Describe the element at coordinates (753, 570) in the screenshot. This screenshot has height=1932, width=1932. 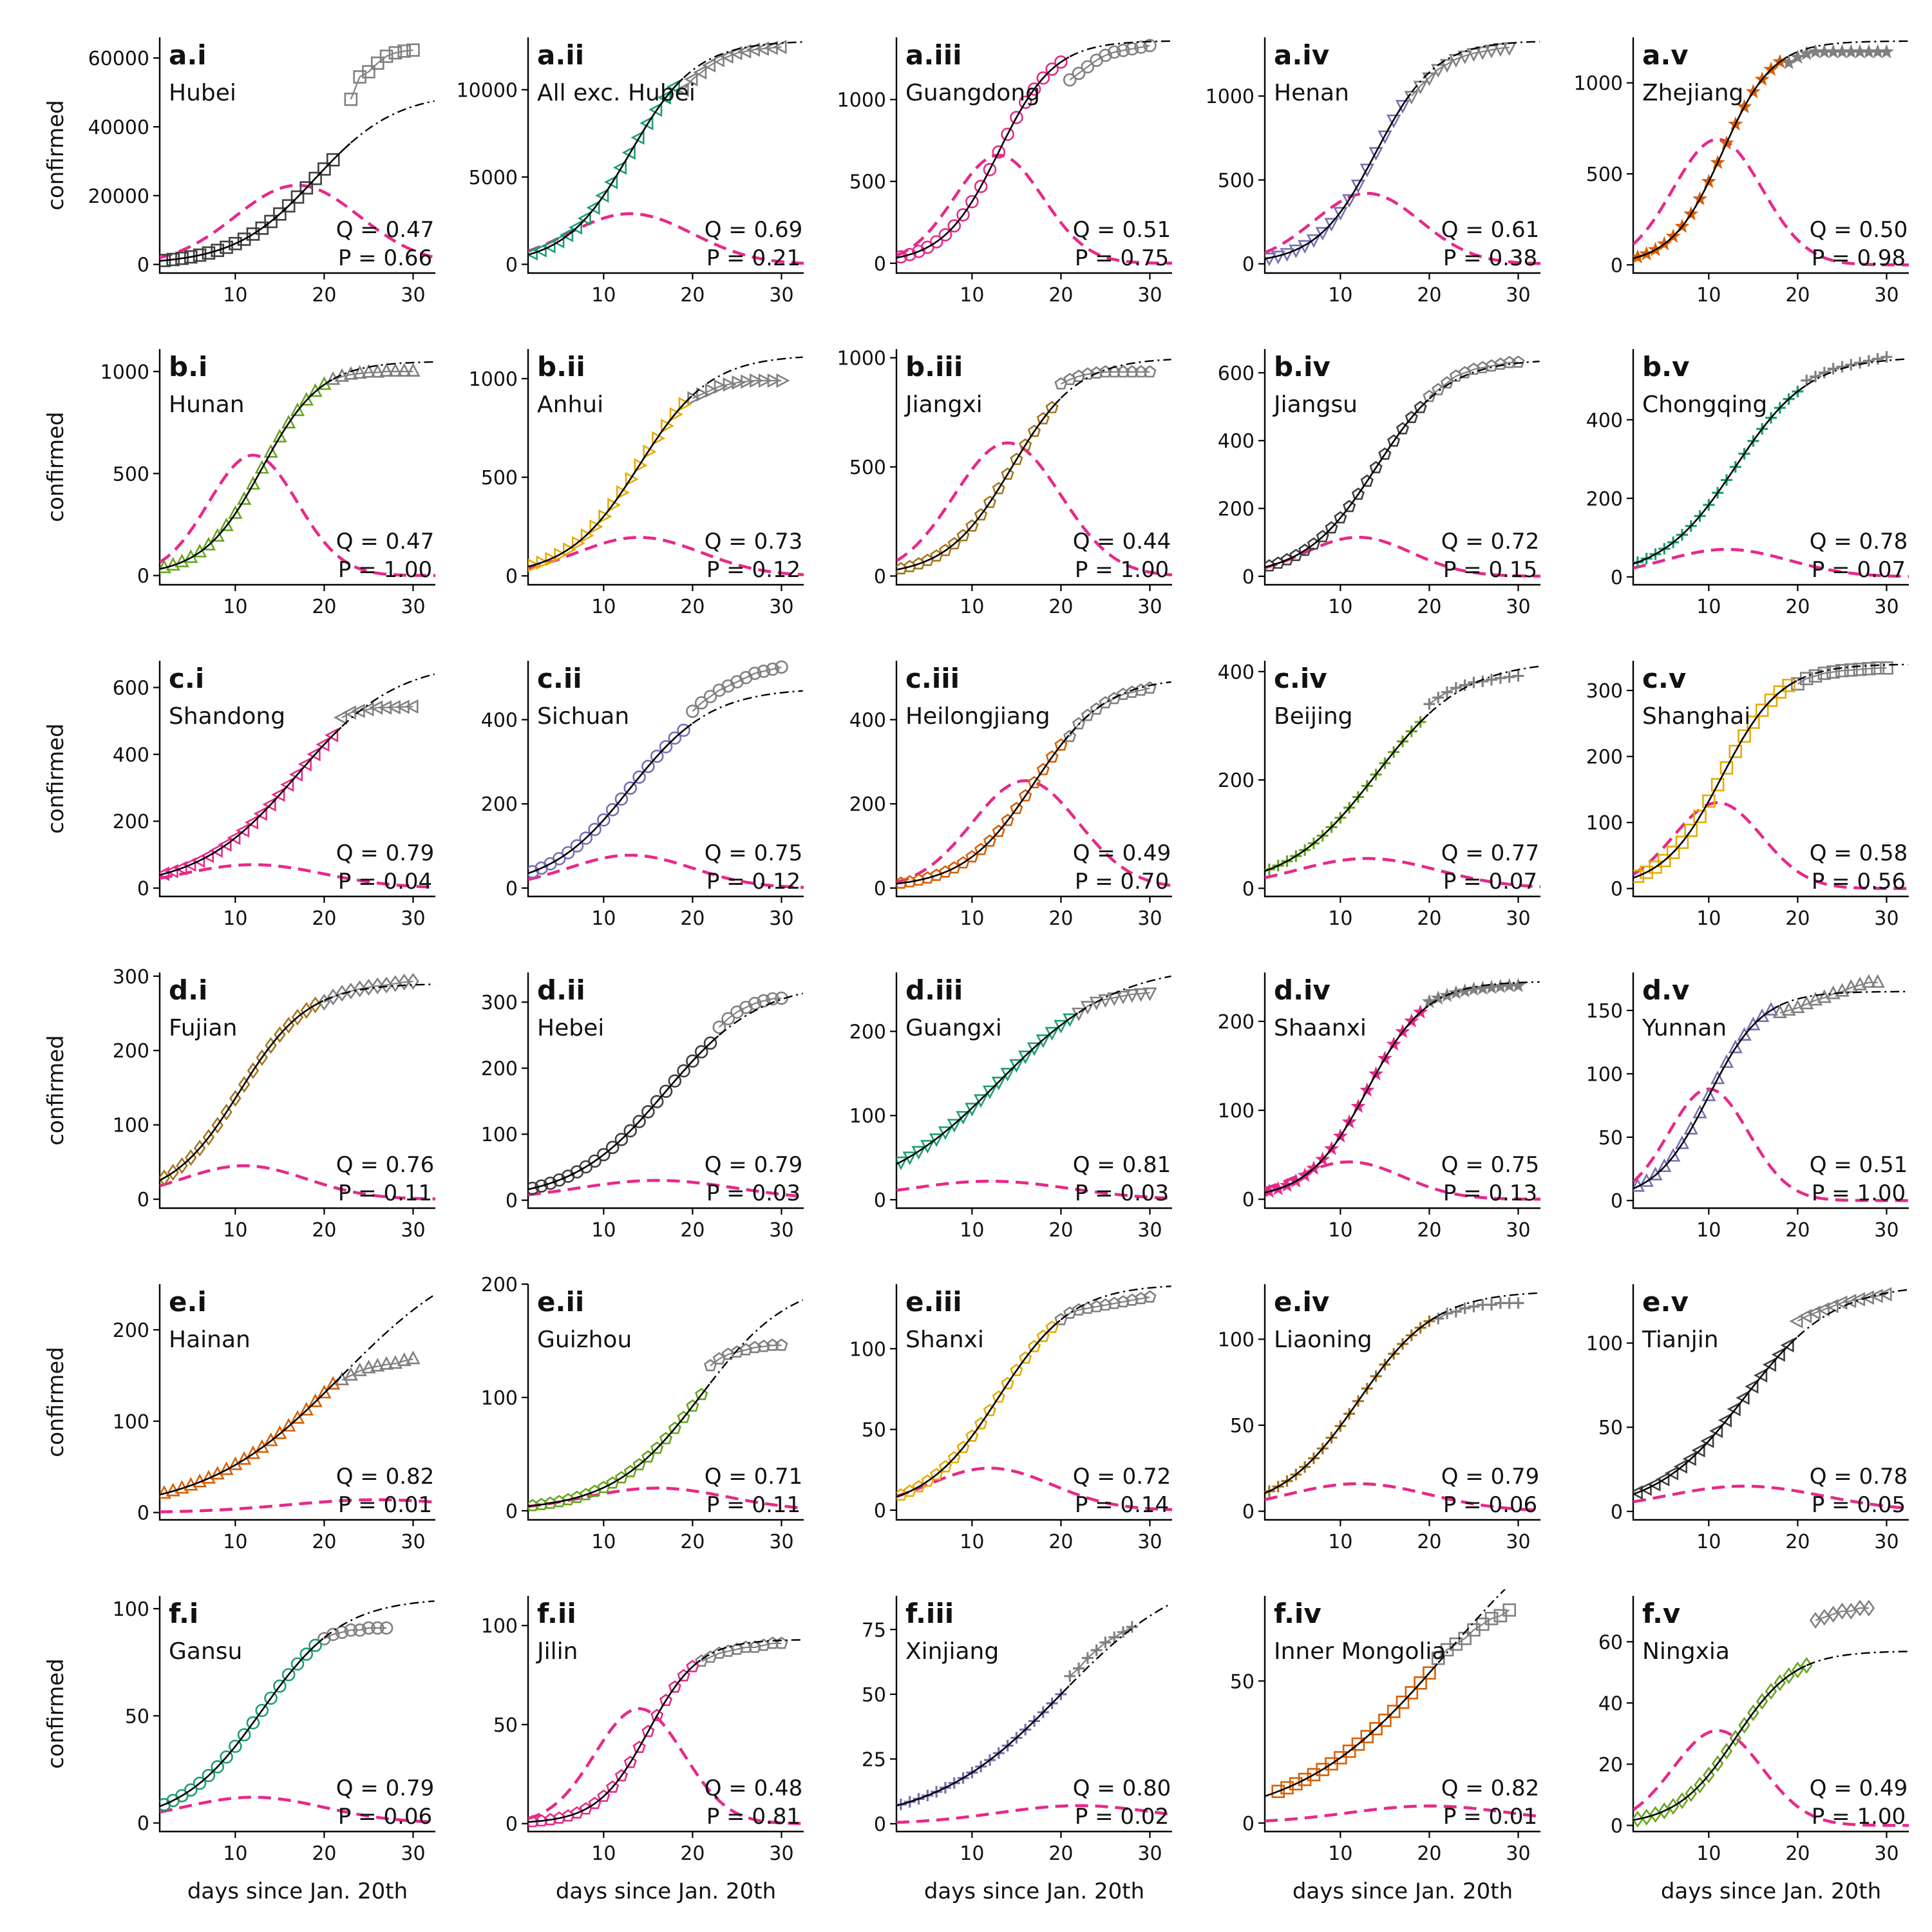
I see `p-value: P = 0.12` at that location.